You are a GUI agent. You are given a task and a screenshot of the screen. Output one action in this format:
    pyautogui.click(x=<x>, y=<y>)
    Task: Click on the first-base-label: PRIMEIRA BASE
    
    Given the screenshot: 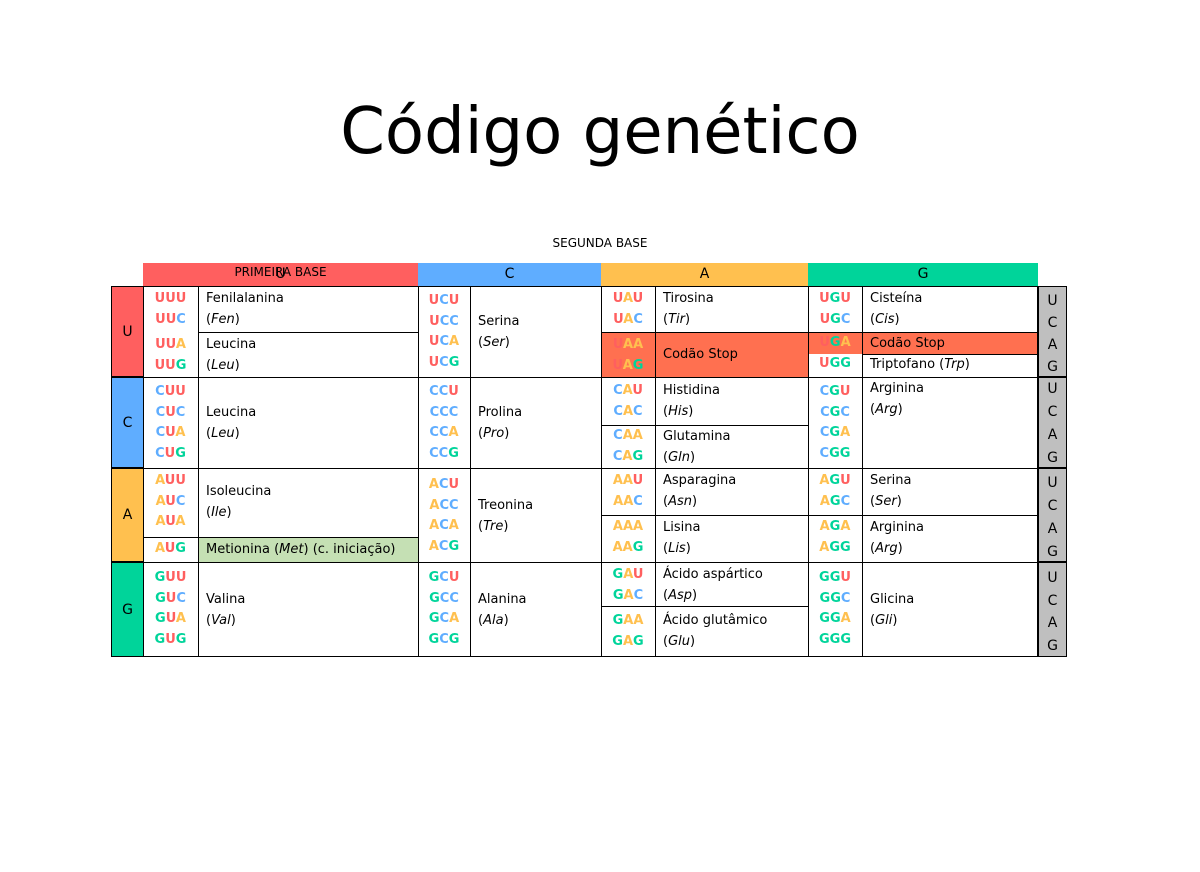 What is the action you would take?
    pyautogui.click(x=280, y=272)
    